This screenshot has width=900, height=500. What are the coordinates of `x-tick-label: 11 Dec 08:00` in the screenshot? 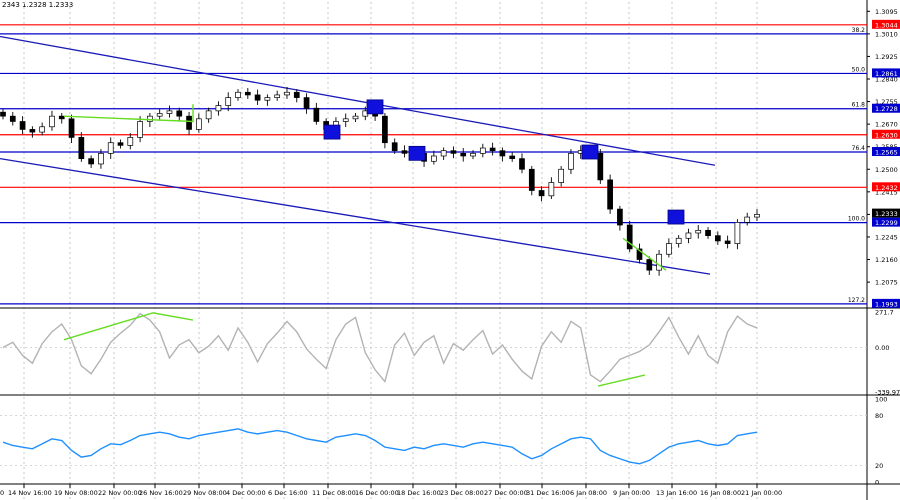 It's located at (334, 493).